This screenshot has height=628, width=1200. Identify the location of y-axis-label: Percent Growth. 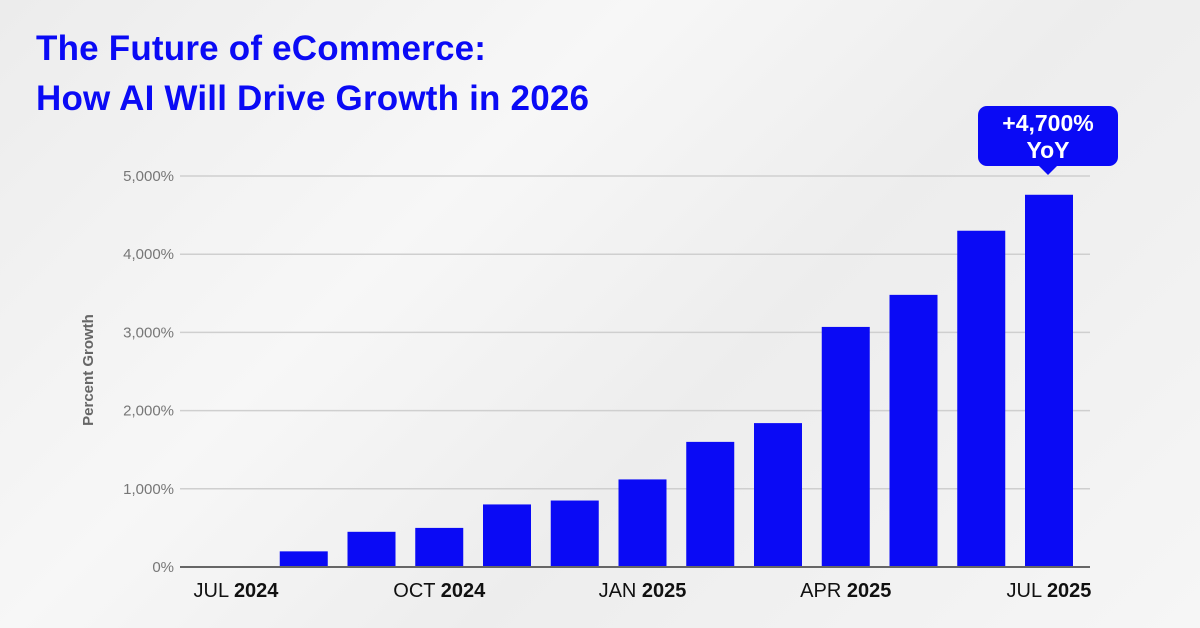
(88, 370).